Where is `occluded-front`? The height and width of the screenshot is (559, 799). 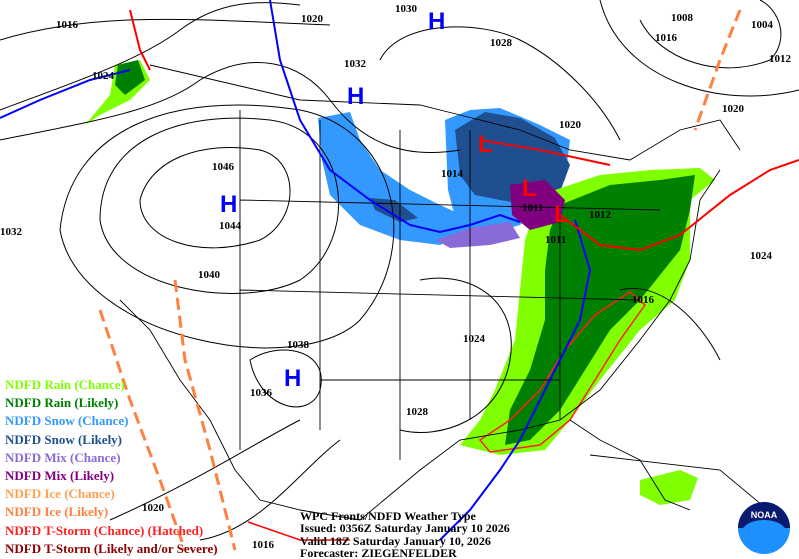
occluded-front is located at coordinates (140, 40).